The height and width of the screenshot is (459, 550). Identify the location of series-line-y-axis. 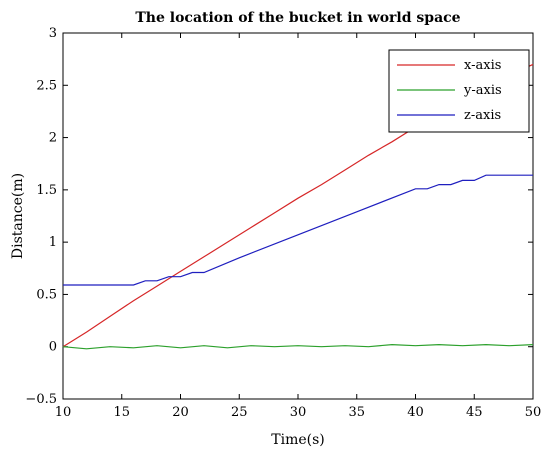
(298, 346).